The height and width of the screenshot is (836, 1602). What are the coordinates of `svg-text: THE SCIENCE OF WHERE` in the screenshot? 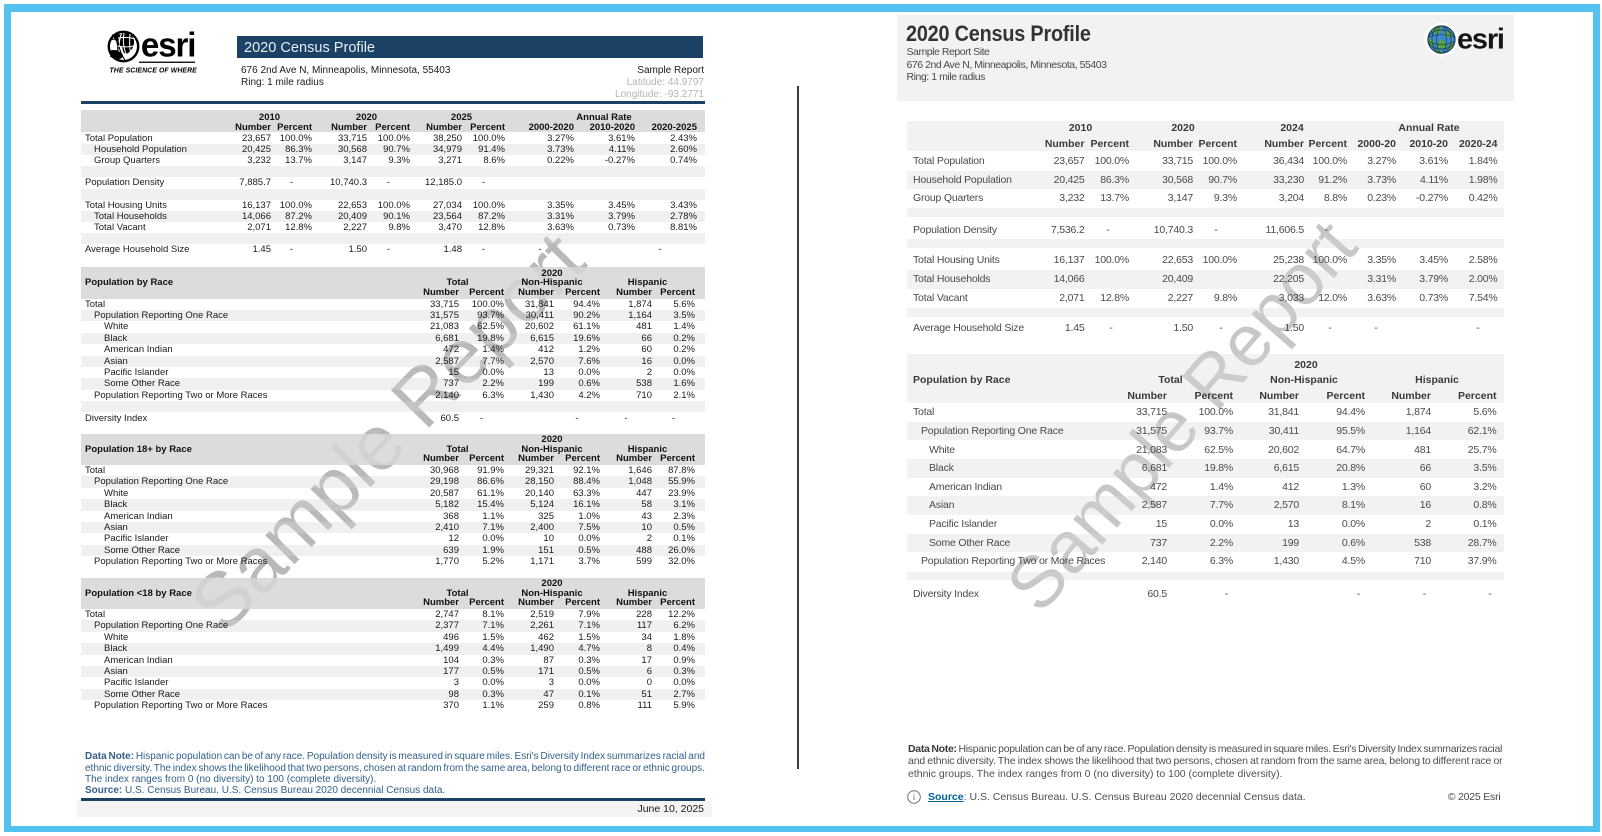 It's located at (154, 70).